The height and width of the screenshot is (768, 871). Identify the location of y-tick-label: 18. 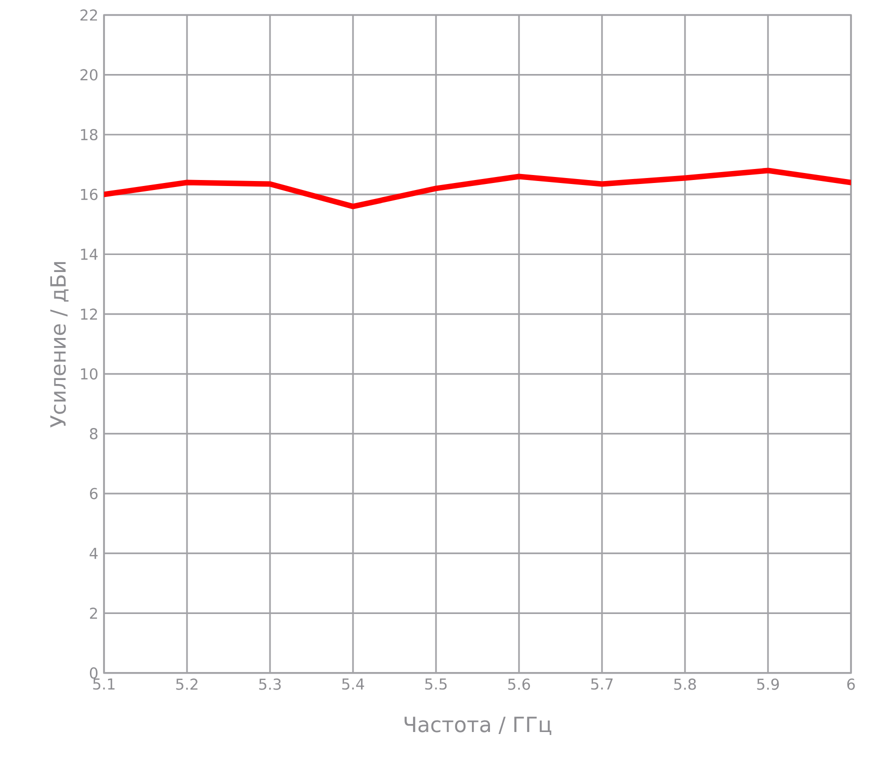
(89, 134).